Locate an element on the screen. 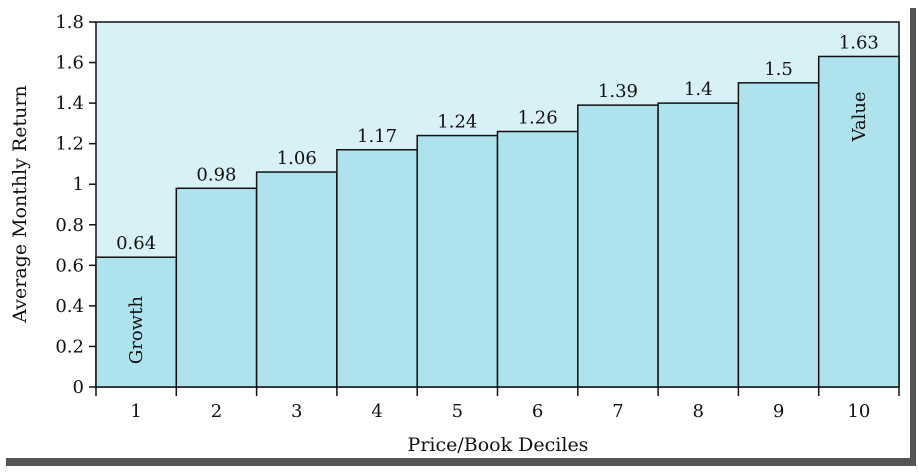 Image resolution: width=918 pixels, height=474 pixels. x-tick-label: 5 is located at coordinates (457, 411).